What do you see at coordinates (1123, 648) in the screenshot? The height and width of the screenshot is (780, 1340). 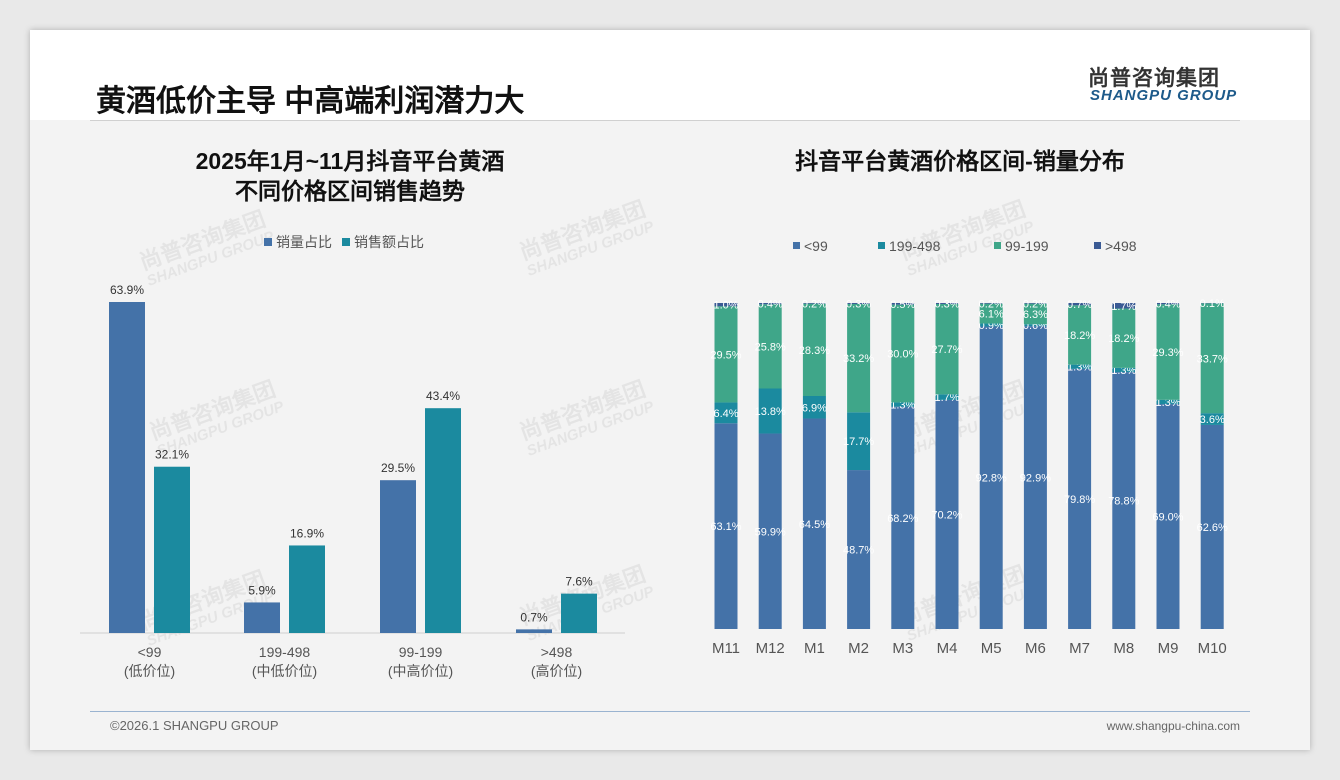 I see `x-tick-label: M8` at bounding box center [1123, 648].